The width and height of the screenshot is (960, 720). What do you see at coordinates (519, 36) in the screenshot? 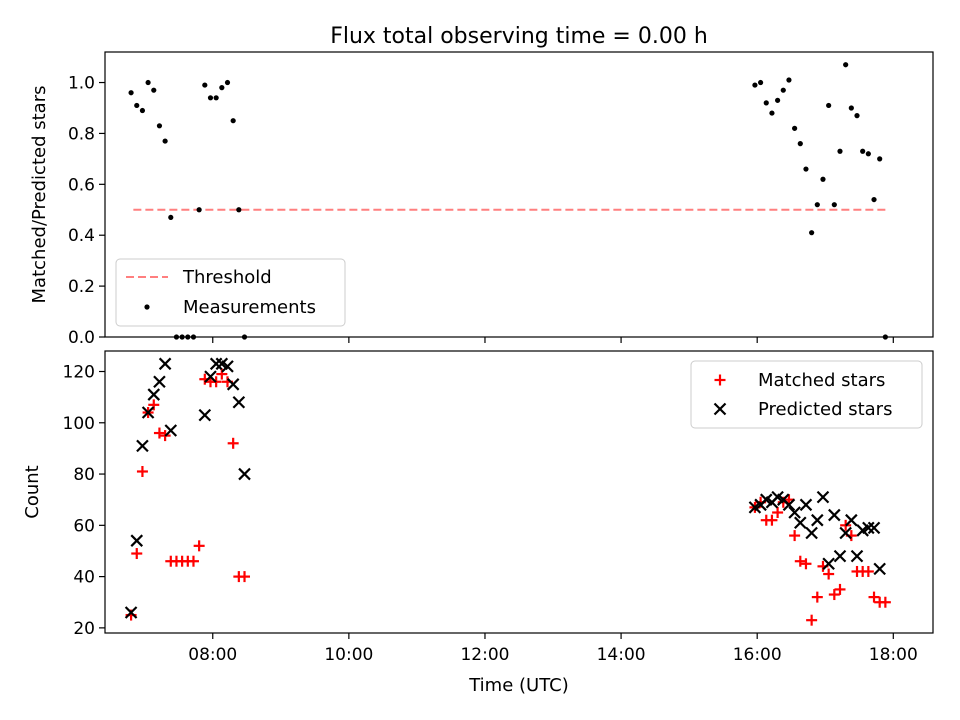
I see `chart-title: Flux total observing time = 0.00 h` at bounding box center [519, 36].